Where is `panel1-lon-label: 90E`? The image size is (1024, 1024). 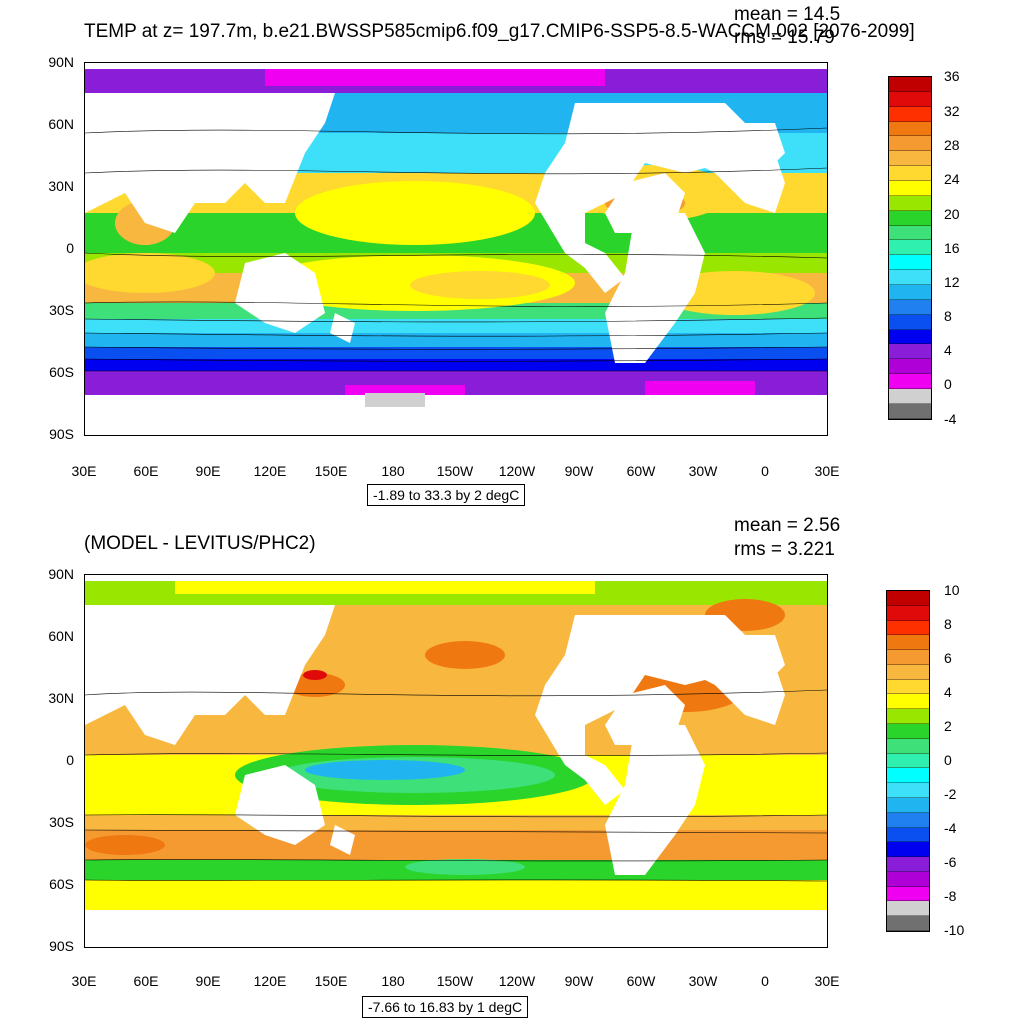
panel1-lon-label: 90E is located at coordinates (208, 471).